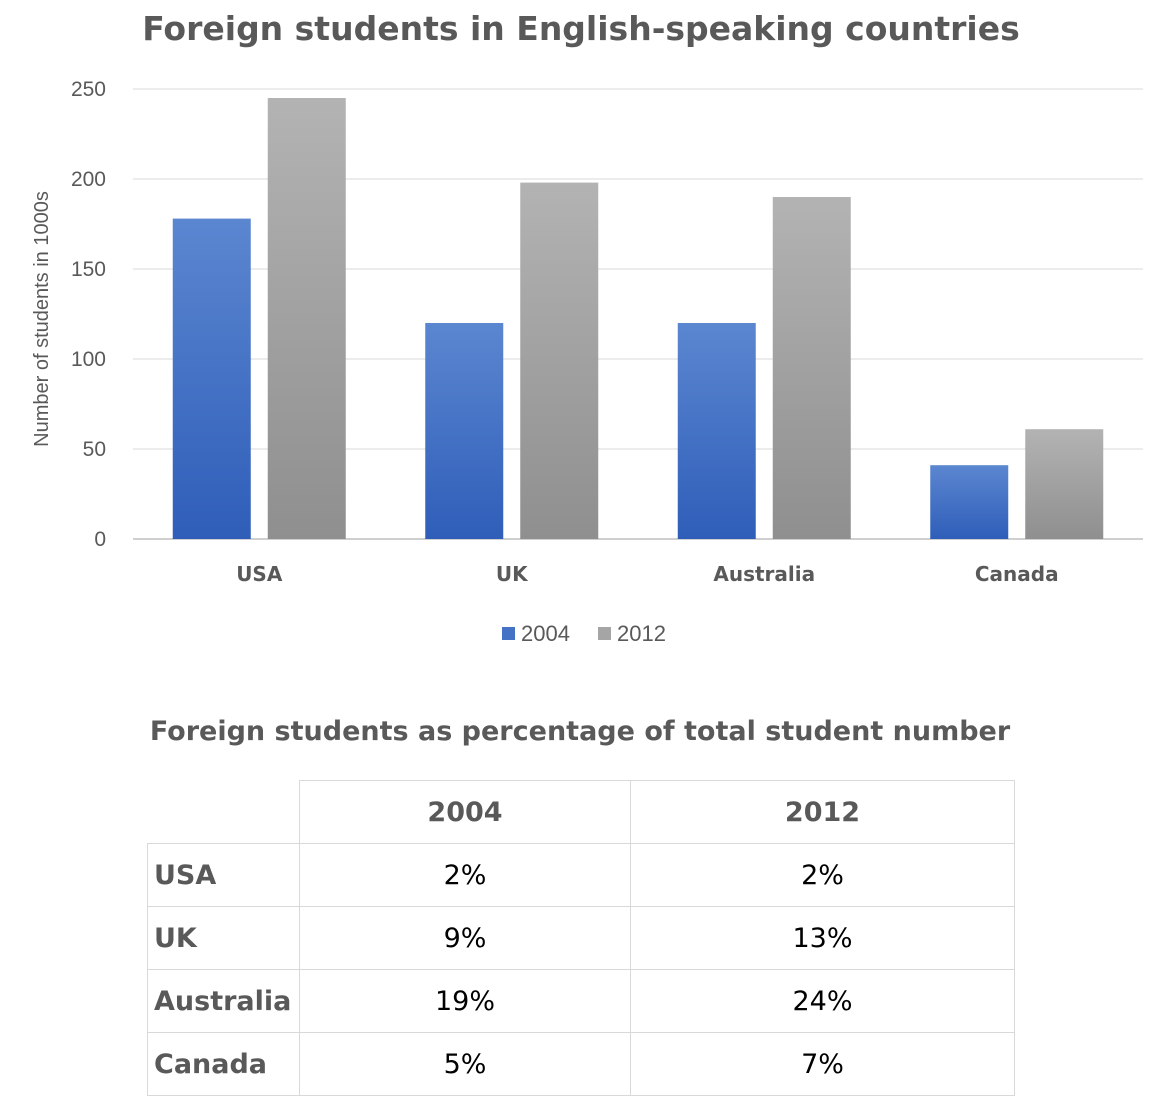 The width and height of the screenshot is (1160, 1100). What do you see at coordinates (822, 1064) in the screenshot?
I see `cell-canada-2012: 7%` at bounding box center [822, 1064].